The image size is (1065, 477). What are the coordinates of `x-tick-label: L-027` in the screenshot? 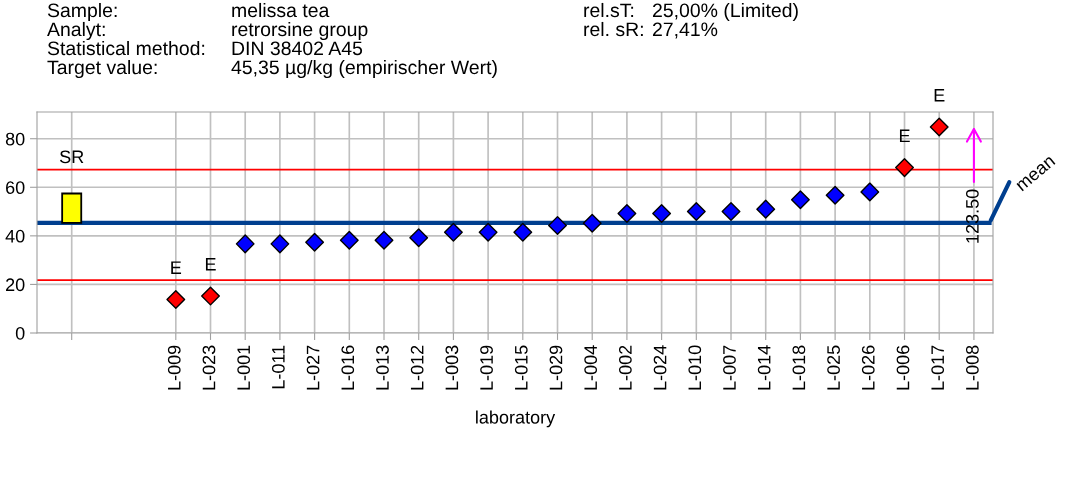 It's located at (313, 367).